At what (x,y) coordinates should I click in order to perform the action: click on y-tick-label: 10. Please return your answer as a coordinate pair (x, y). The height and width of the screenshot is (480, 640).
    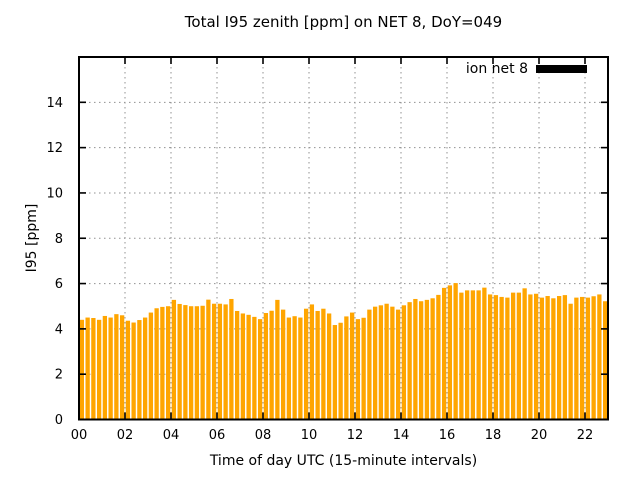
    Looking at the image, I should click on (54, 193).